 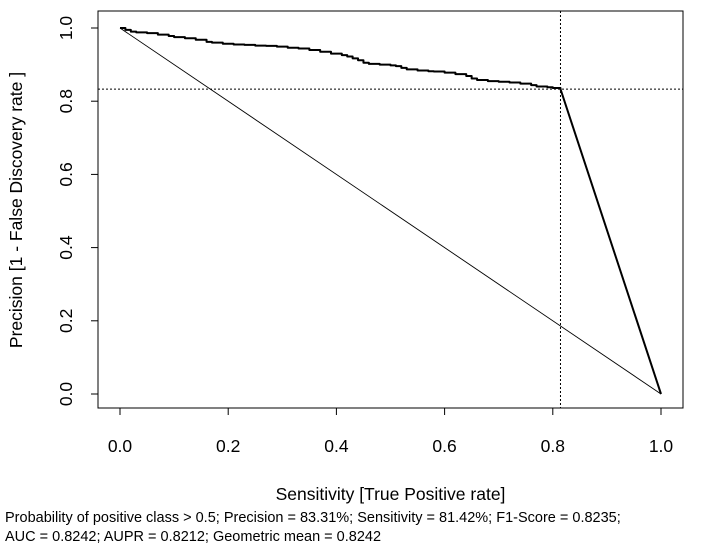 What do you see at coordinates (228, 446) in the screenshot?
I see `x-tick-label: 0.2` at bounding box center [228, 446].